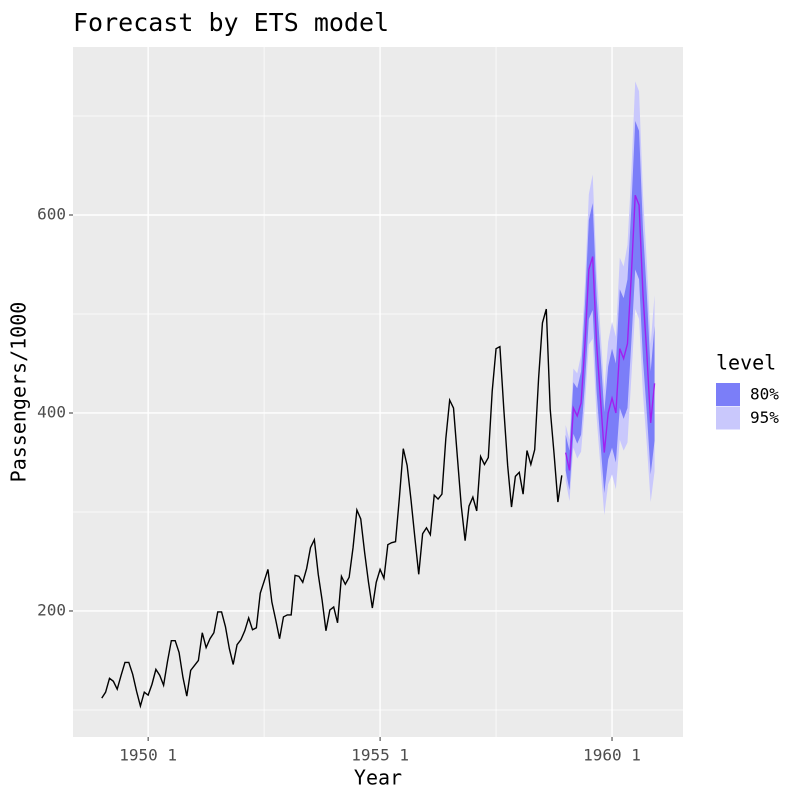 This screenshot has width=800, height=804. Describe the element at coordinates (378, 778) in the screenshot. I see `x-axis-label: Year` at that location.